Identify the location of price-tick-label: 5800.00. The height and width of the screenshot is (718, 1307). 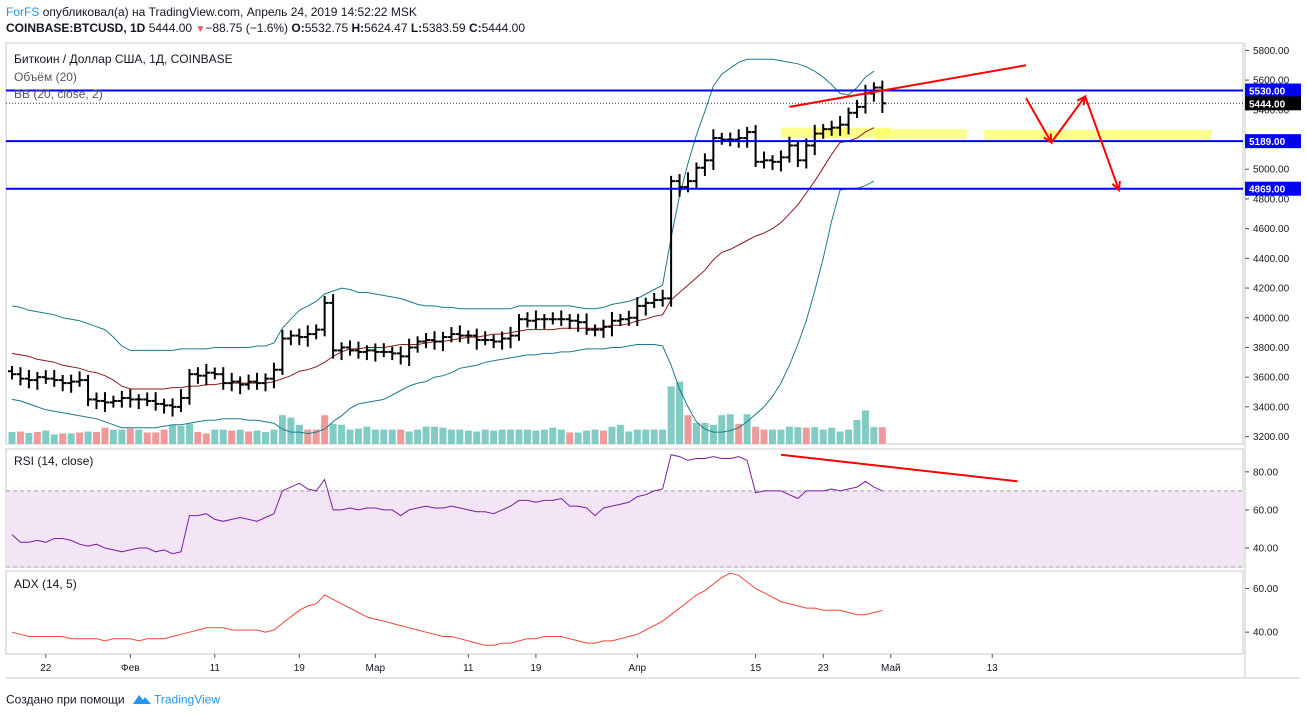
(1271, 51).